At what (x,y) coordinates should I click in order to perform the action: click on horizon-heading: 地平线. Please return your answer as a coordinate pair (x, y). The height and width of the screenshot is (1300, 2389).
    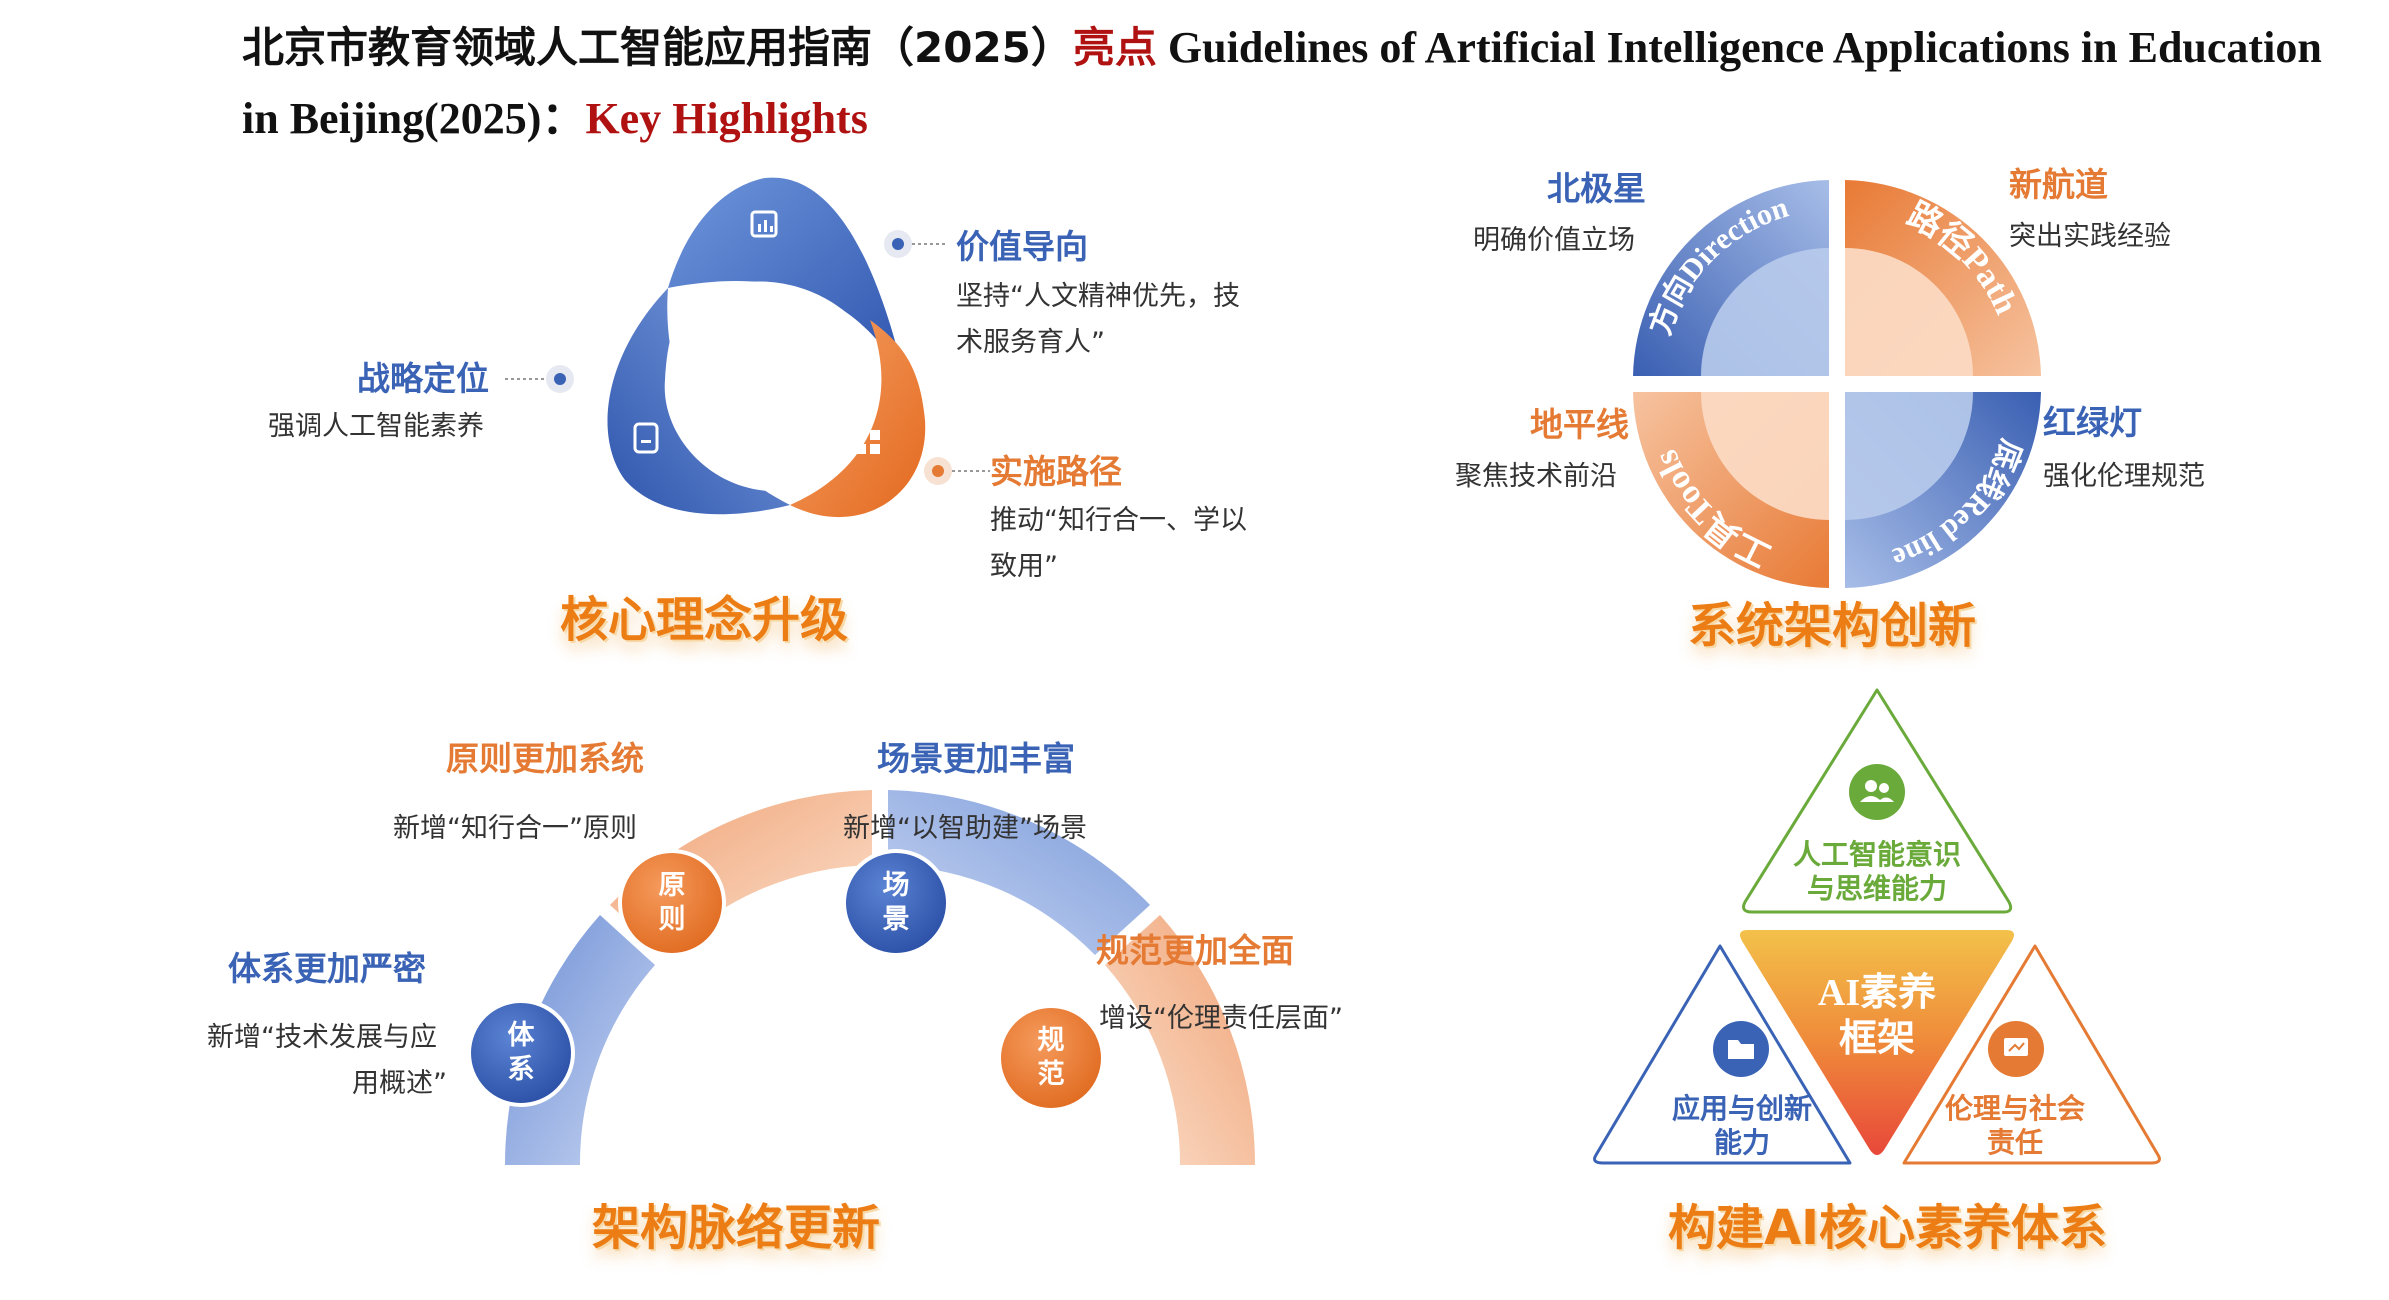
    Looking at the image, I should click on (1579, 424).